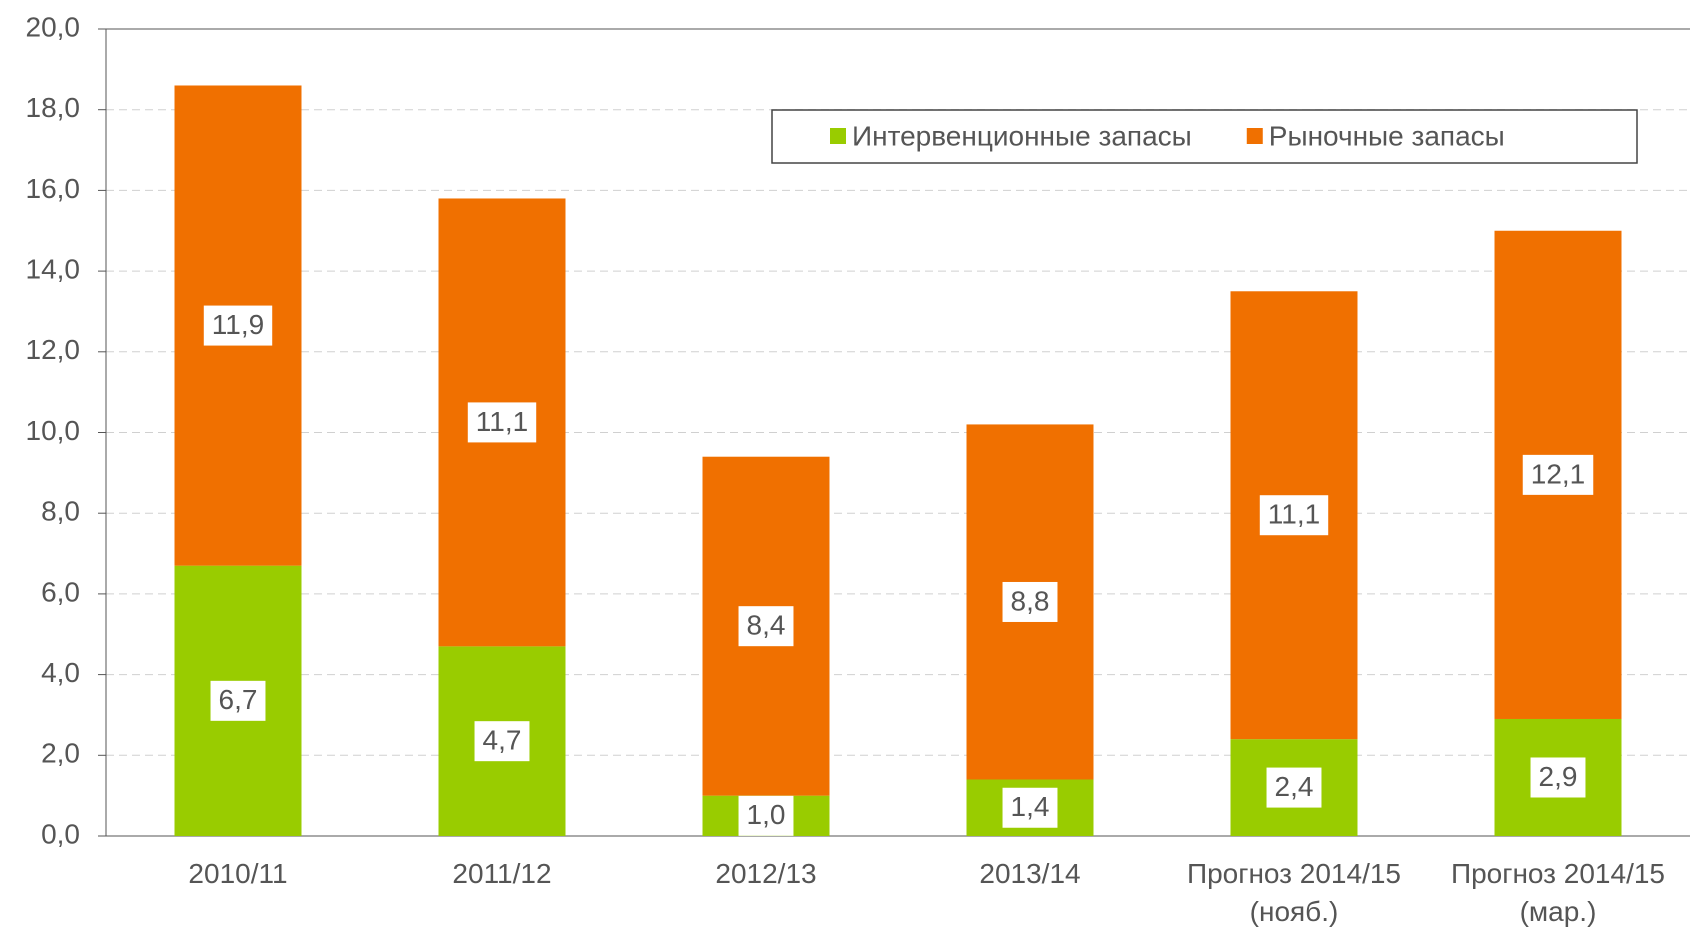  I want to click on y-tick-label: 4,0, so click(60, 672).